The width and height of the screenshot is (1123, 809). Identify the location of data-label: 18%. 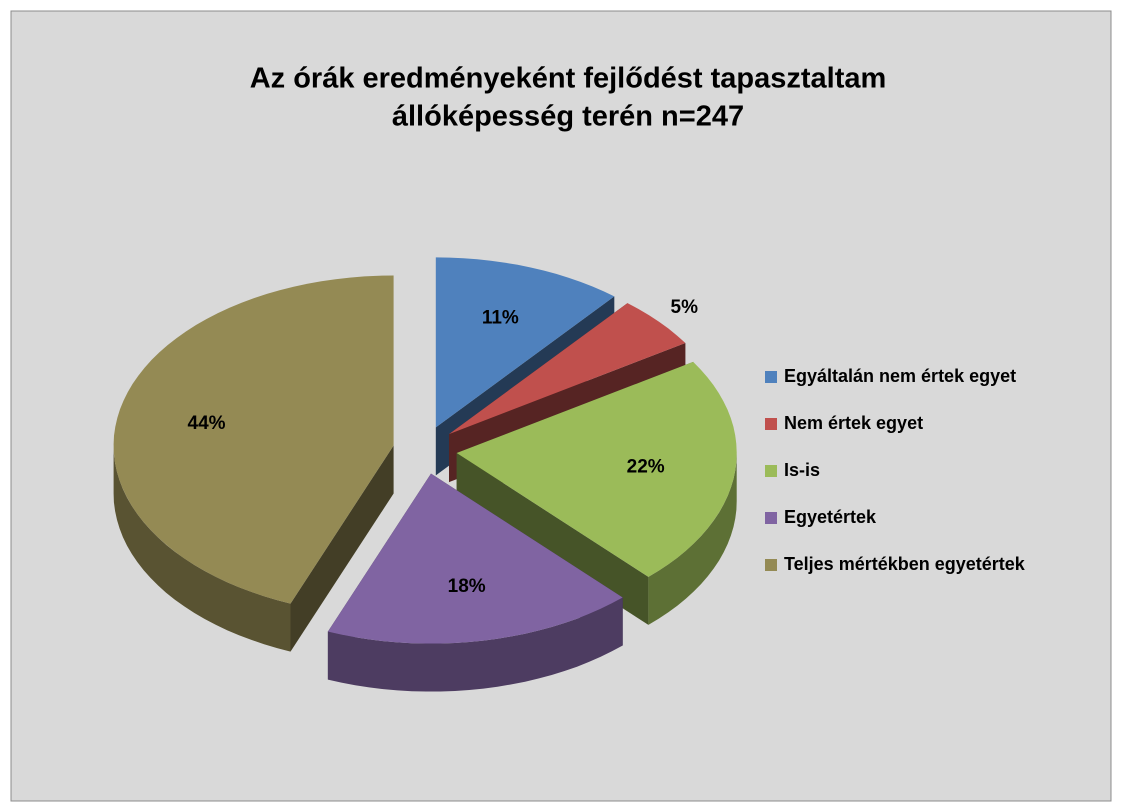
(467, 586).